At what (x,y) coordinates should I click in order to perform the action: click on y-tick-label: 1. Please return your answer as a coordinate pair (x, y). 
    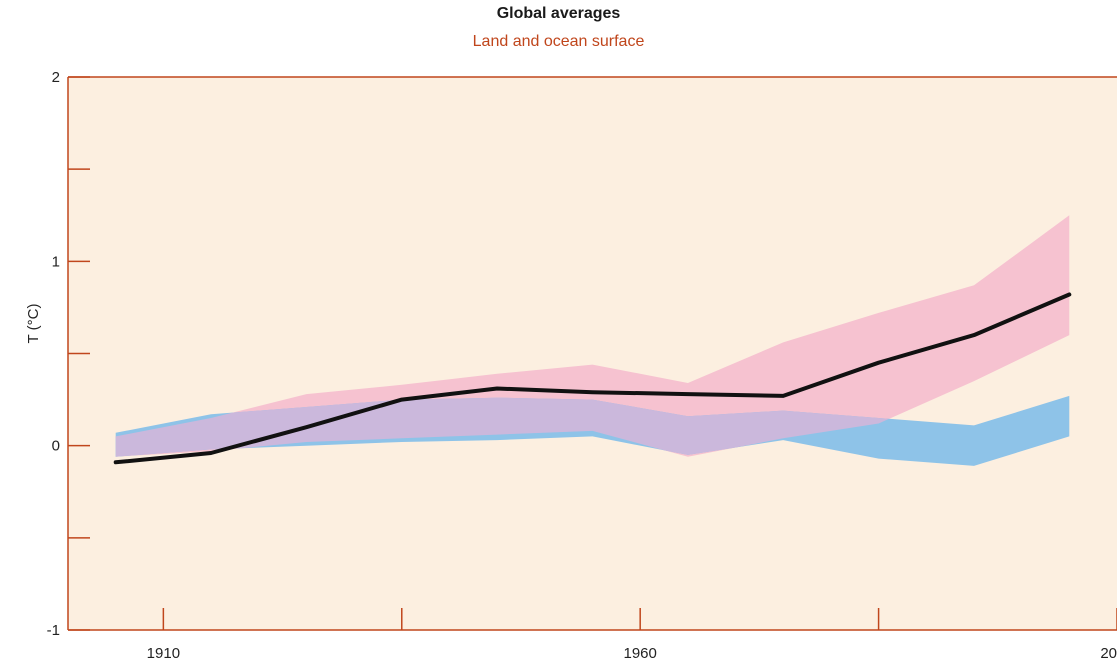
    Looking at the image, I should click on (56, 261).